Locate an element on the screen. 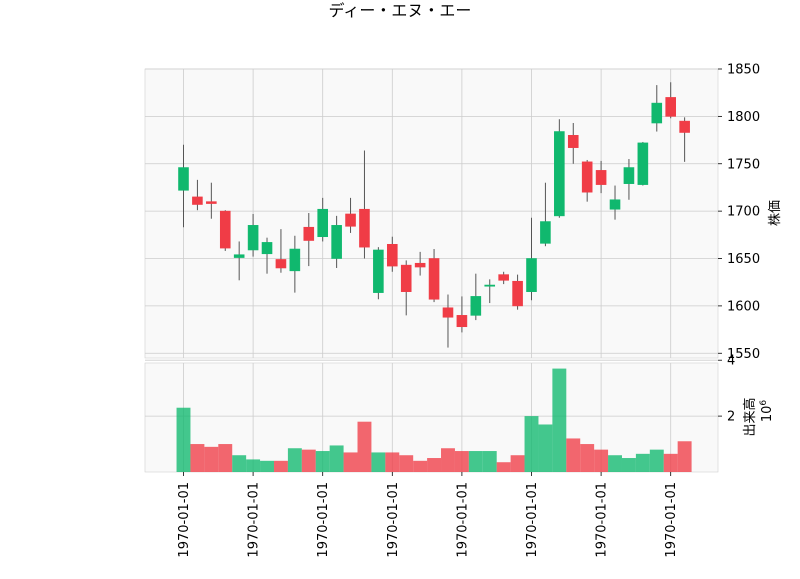 This screenshot has width=800, height=579. volume-axis-label: 出来高 is located at coordinates (750, 416).